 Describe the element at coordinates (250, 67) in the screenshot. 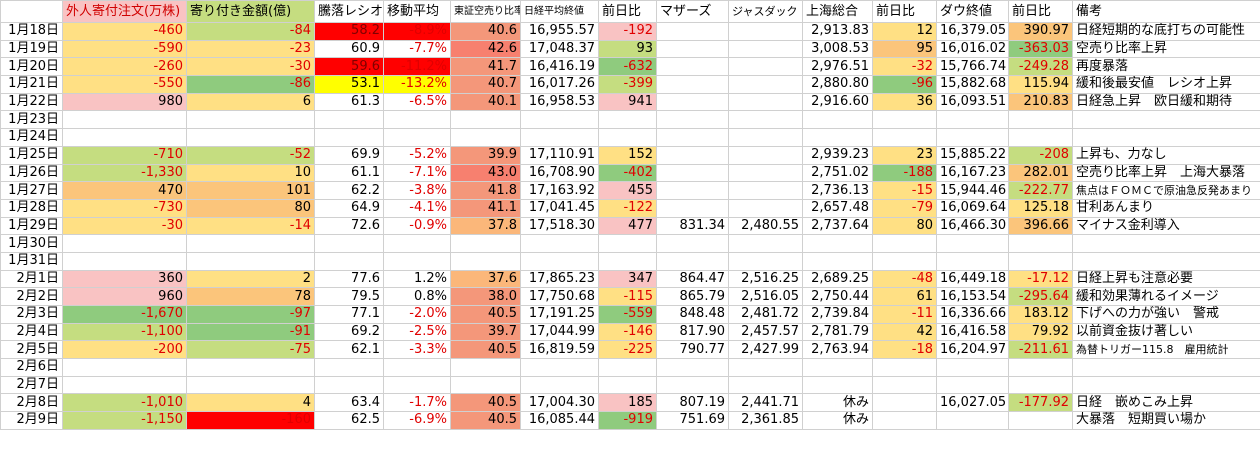

I see `cell: -30` at that location.